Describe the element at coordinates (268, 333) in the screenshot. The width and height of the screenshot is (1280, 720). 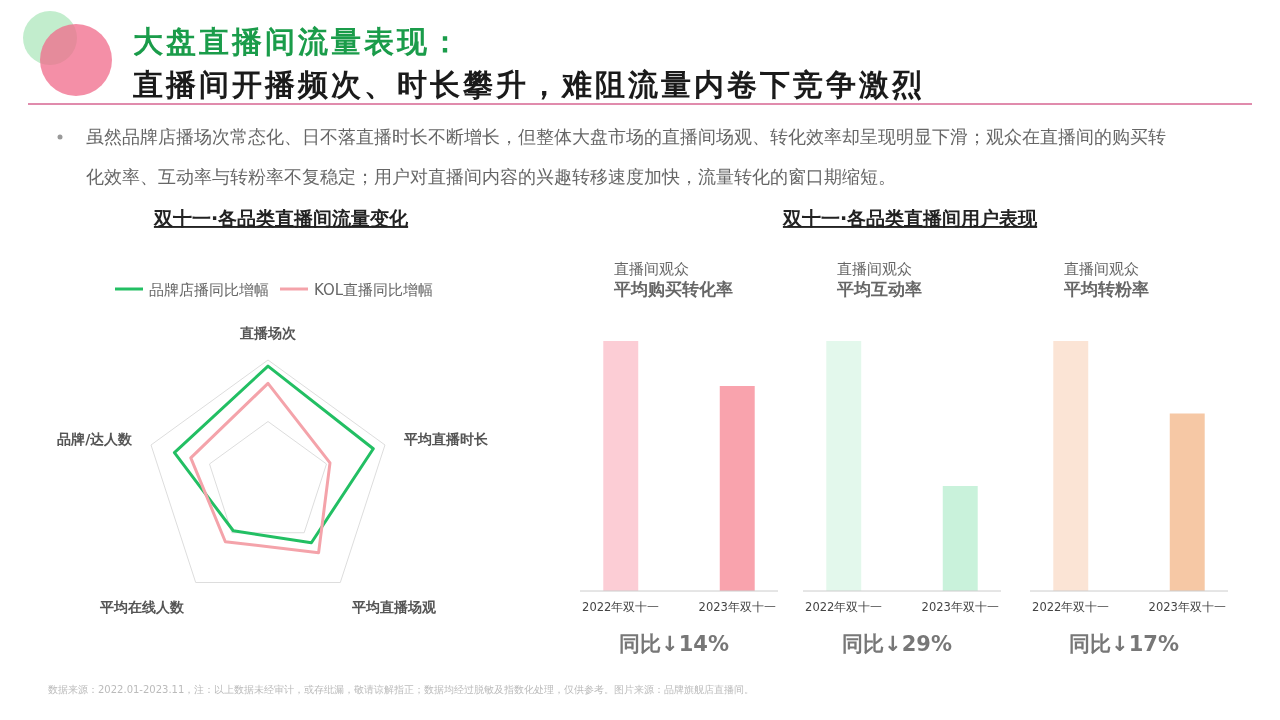
I see `spoke-label: 直播场次` at that location.